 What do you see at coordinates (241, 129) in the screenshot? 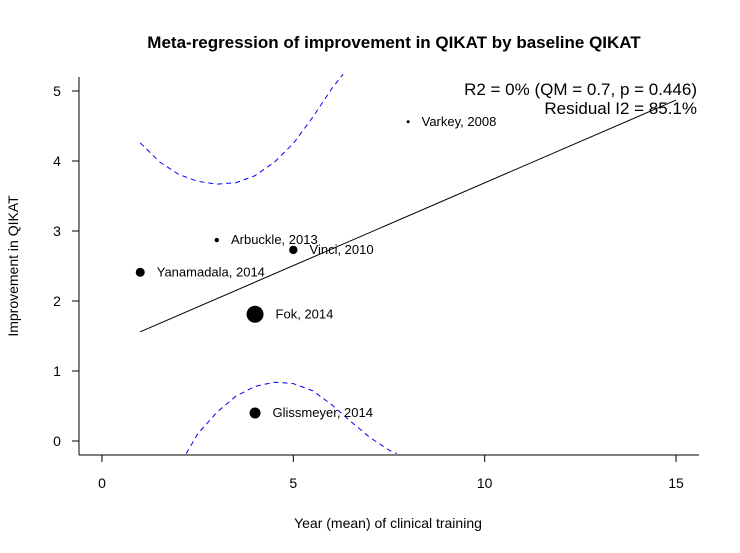
I see `ci-upper-curve` at bounding box center [241, 129].